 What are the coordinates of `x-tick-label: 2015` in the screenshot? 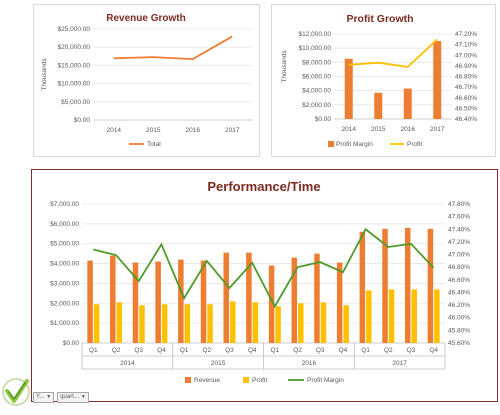 It's located at (378, 129).